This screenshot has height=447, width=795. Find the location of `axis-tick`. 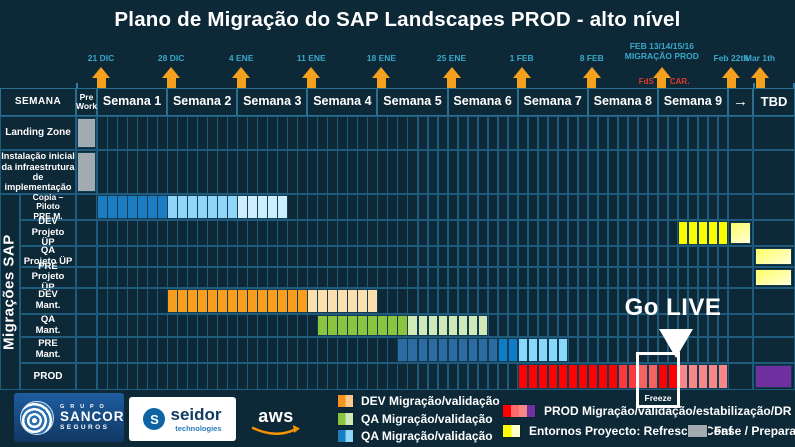

axis-tick is located at coordinates (77, 85).